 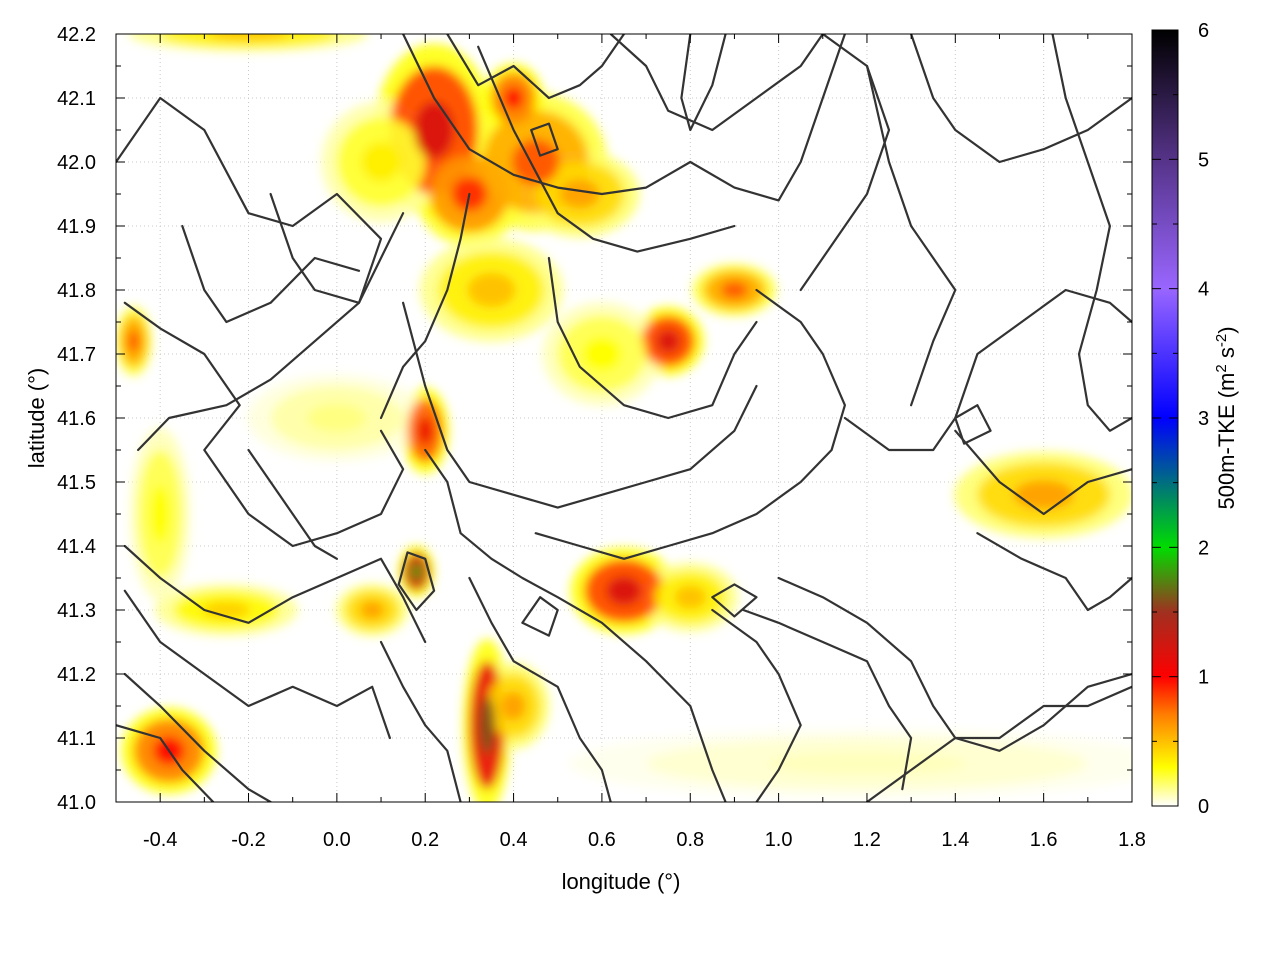 I want to click on x-tick-label: -0.4, so click(x=160, y=840).